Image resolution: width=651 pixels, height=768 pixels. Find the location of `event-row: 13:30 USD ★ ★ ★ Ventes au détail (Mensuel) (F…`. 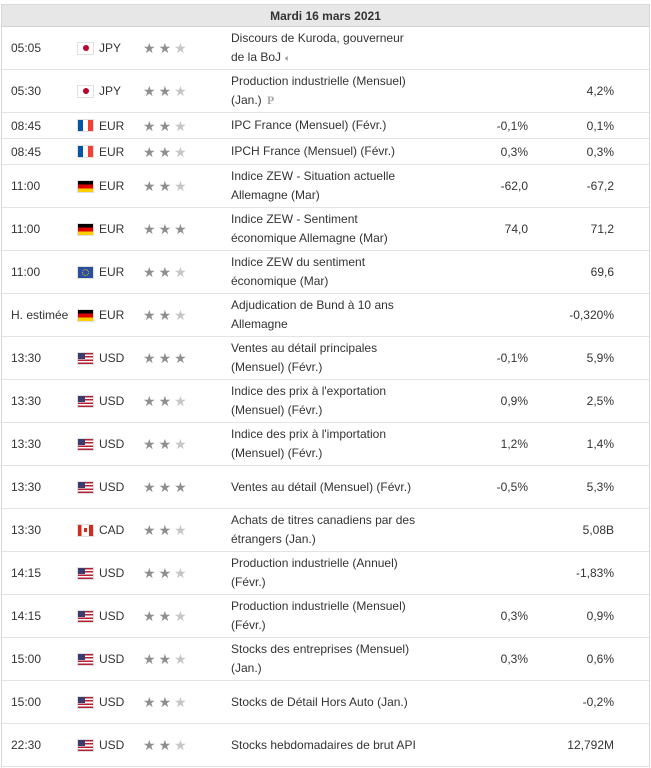

event-row: 13:30 USD ★ ★ ★ Ventes au détail (Mensuel) (F… is located at coordinates (325, 487).